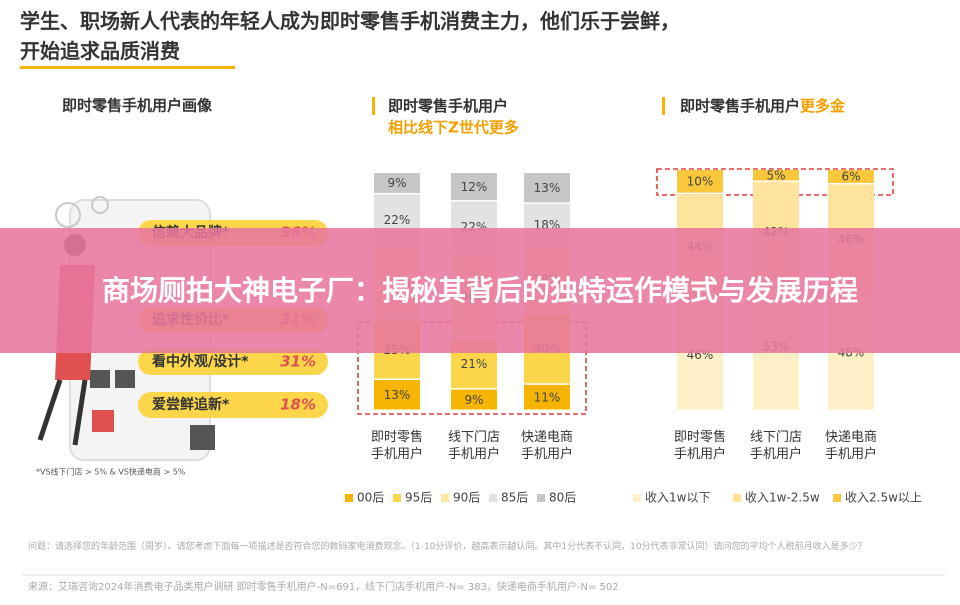 This screenshot has height=605, width=960. Describe the element at coordinates (397, 220) in the screenshot. I see `data-label: 22%` at that location.